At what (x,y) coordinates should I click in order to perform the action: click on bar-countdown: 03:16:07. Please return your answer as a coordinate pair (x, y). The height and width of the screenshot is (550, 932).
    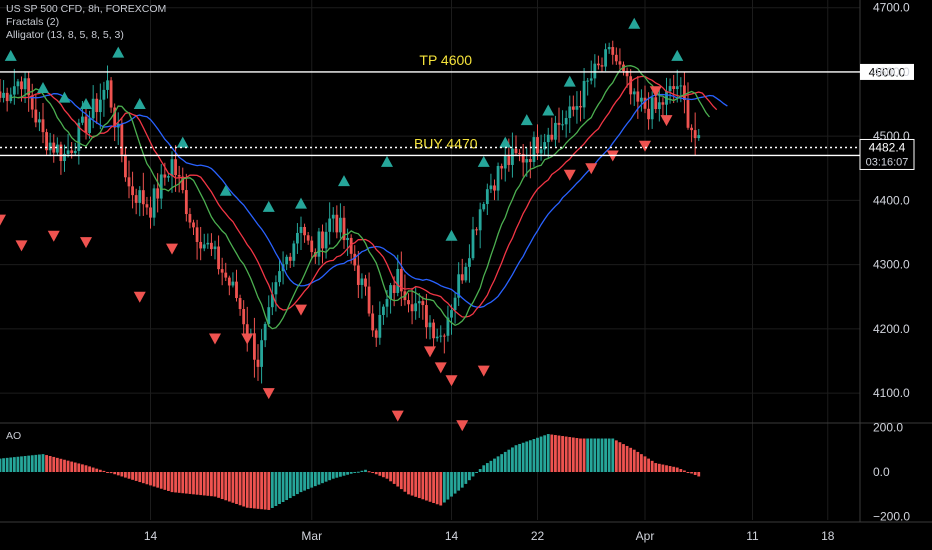
    Looking at the image, I should click on (887, 162).